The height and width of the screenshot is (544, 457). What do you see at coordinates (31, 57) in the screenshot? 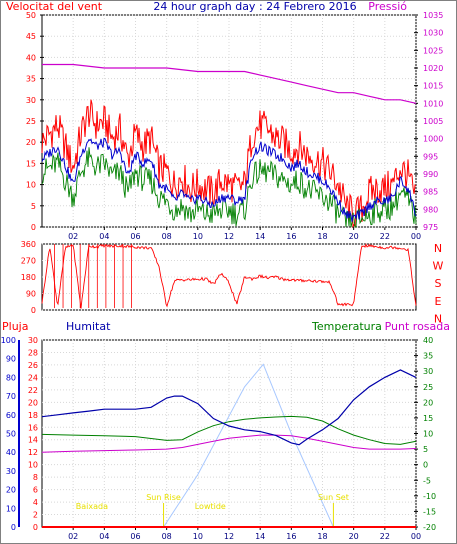
I see `wind-axis-tick-label: 40` at bounding box center [31, 57].